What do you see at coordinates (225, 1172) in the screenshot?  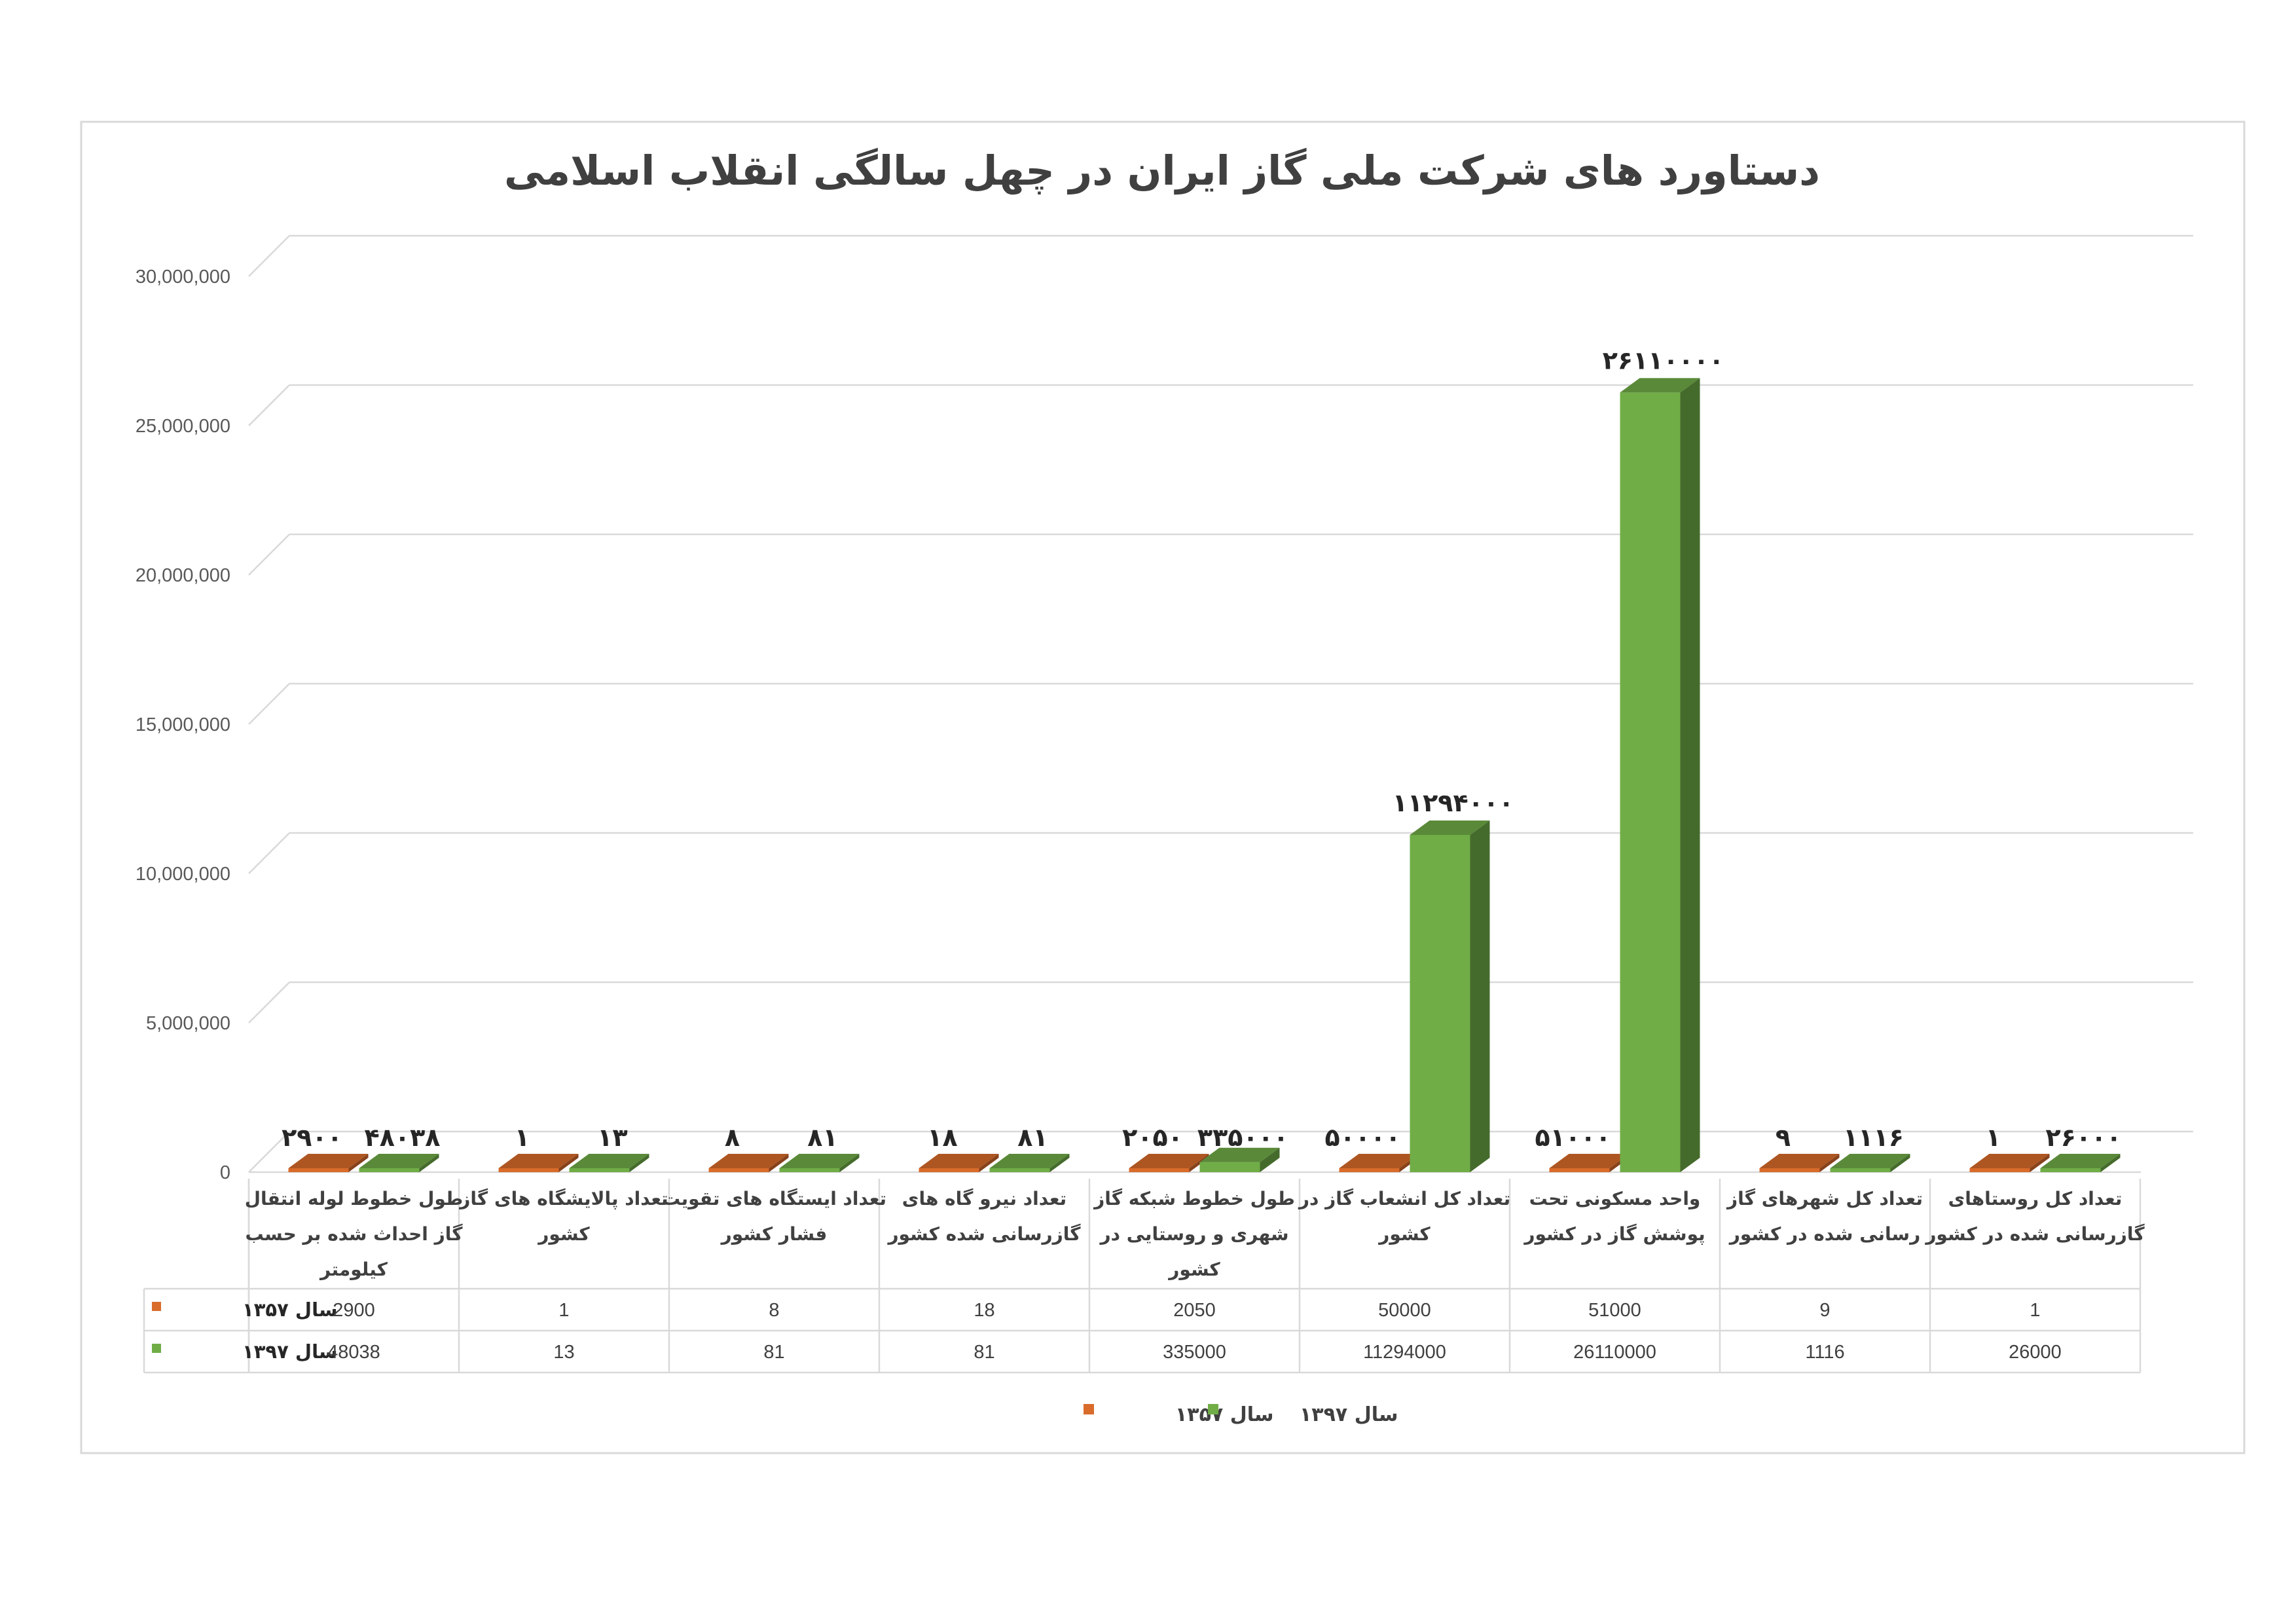 I see `y-tick-label: 0` at bounding box center [225, 1172].